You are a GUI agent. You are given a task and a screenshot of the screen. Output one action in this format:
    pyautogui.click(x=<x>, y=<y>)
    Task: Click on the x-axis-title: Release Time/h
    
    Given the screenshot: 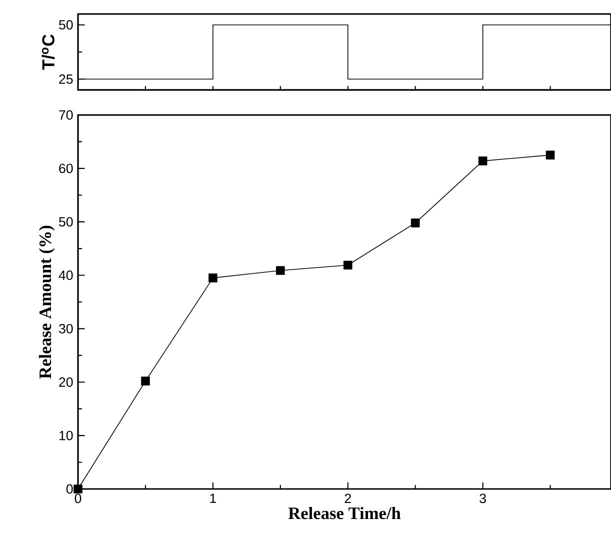 What is the action you would take?
    pyautogui.click(x=344, y=513)
    